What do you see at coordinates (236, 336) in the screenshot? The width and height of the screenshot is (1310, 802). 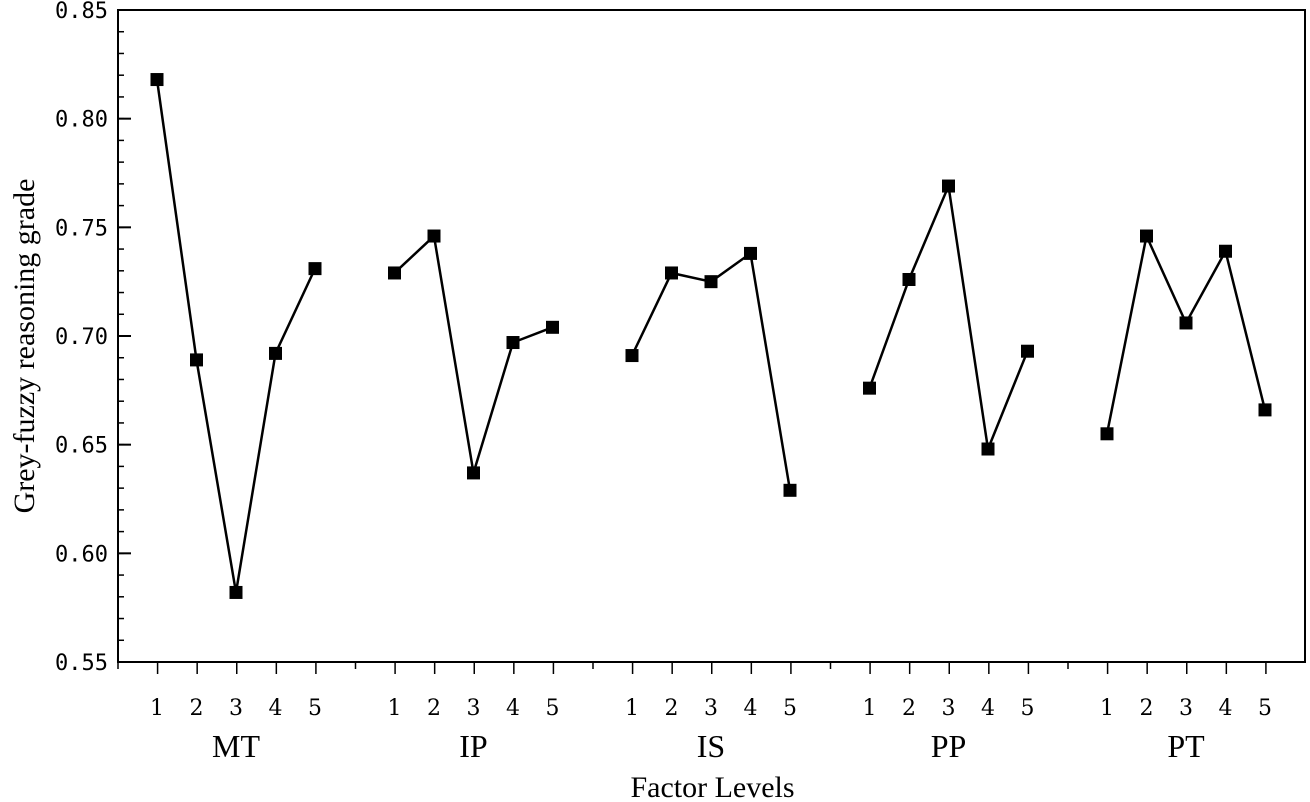 I see `series-line-mt` at bounding box center [236, 336].